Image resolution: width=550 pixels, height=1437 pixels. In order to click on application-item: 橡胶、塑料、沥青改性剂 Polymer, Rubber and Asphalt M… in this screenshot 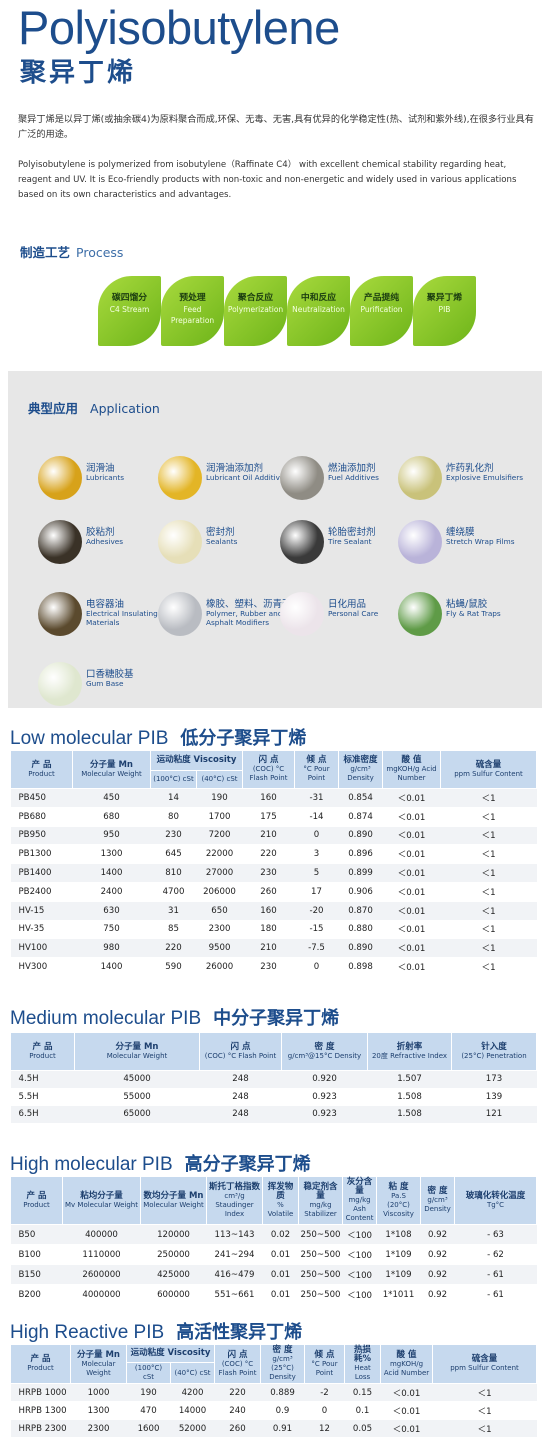, I will do `click(234, 617)`.